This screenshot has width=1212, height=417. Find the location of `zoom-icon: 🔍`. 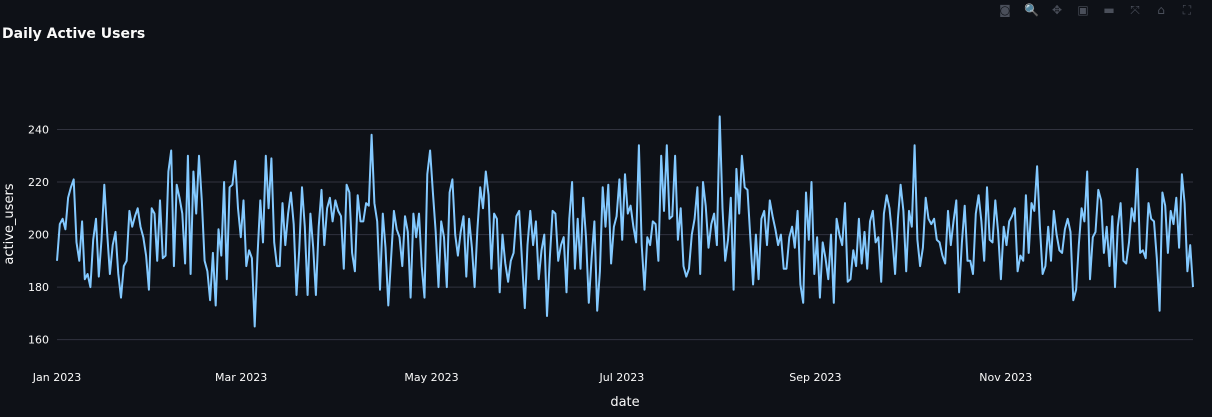

zoom-icon: 🔍 is located at coordinates (1031, 10).